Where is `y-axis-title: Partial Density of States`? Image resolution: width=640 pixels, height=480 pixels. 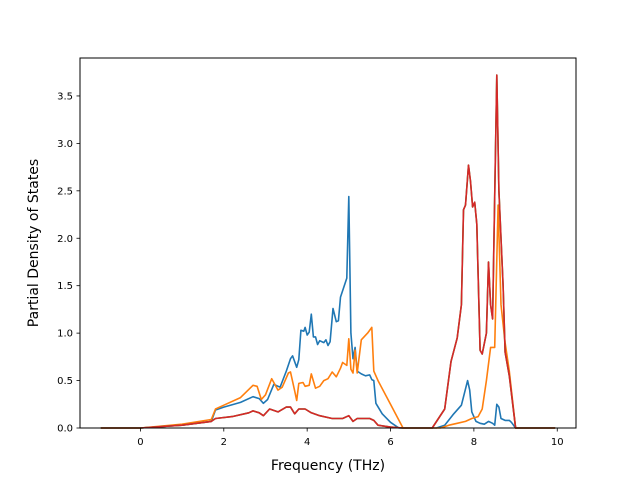
y-axis-title: Partial Density of States is located at coordinates (34, 243).